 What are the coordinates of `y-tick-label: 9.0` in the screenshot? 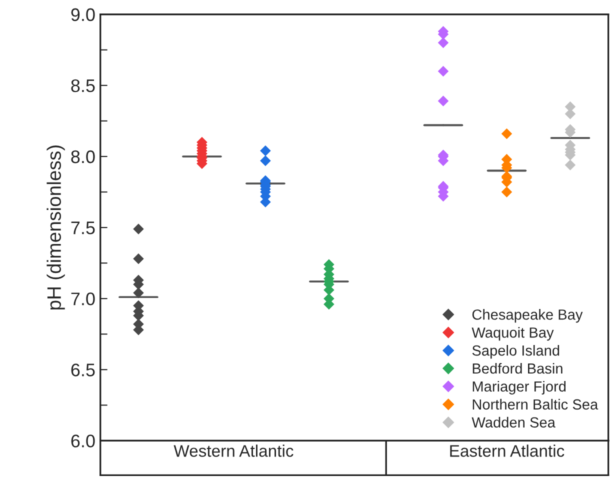 It's located at (83, 15).